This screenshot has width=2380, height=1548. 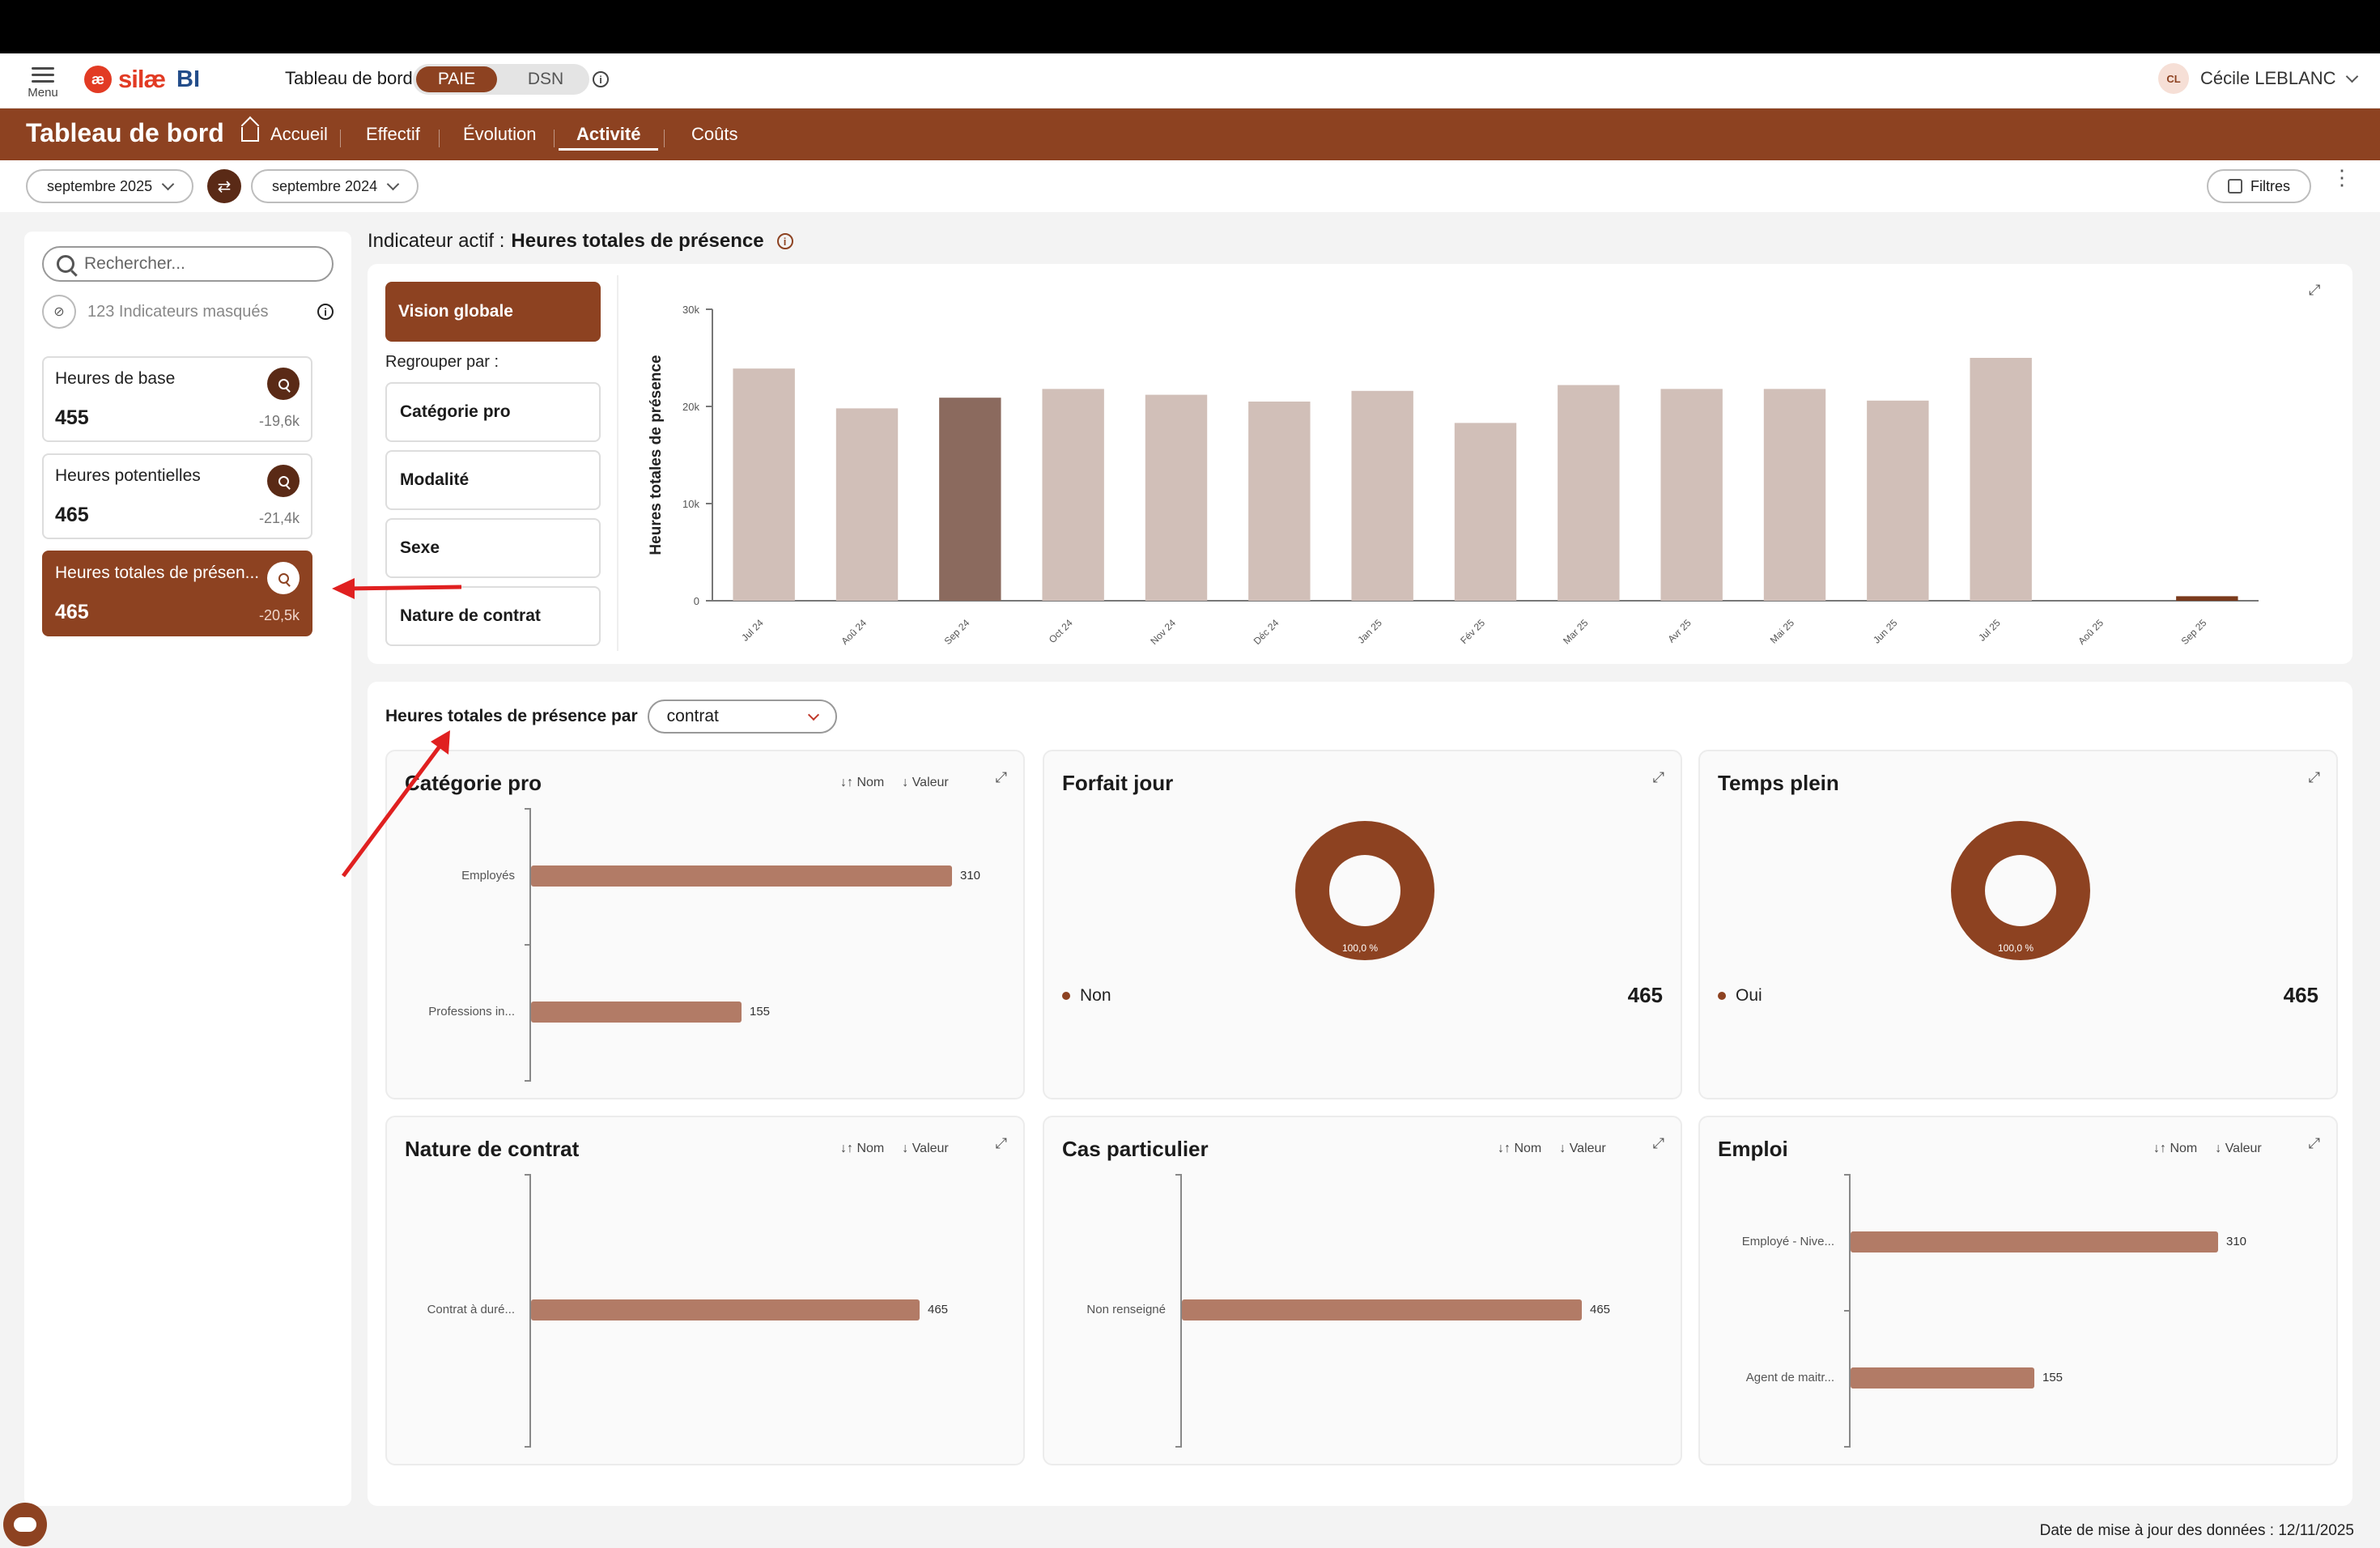 What do you see at coordinates (59, 312) in the screenshot?
I see `eye-off-icon: ⊘` at bounding box center [59, 312].